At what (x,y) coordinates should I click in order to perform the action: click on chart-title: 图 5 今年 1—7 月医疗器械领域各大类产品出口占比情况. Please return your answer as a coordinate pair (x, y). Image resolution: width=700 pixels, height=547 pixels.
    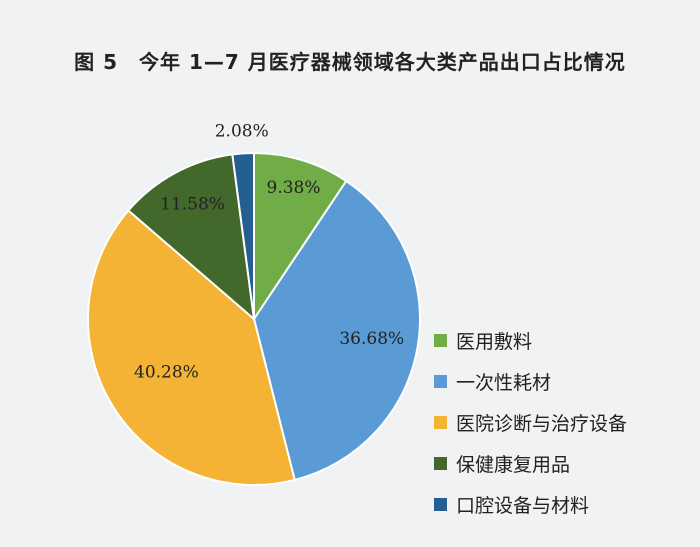
    Looking at the image, I should click on (350, 62).